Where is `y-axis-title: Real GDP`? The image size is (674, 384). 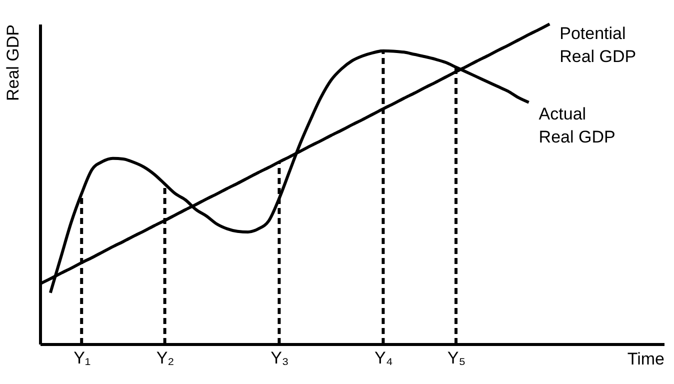
y-axis-title: Real GDP is located at coordinates (13, 63).